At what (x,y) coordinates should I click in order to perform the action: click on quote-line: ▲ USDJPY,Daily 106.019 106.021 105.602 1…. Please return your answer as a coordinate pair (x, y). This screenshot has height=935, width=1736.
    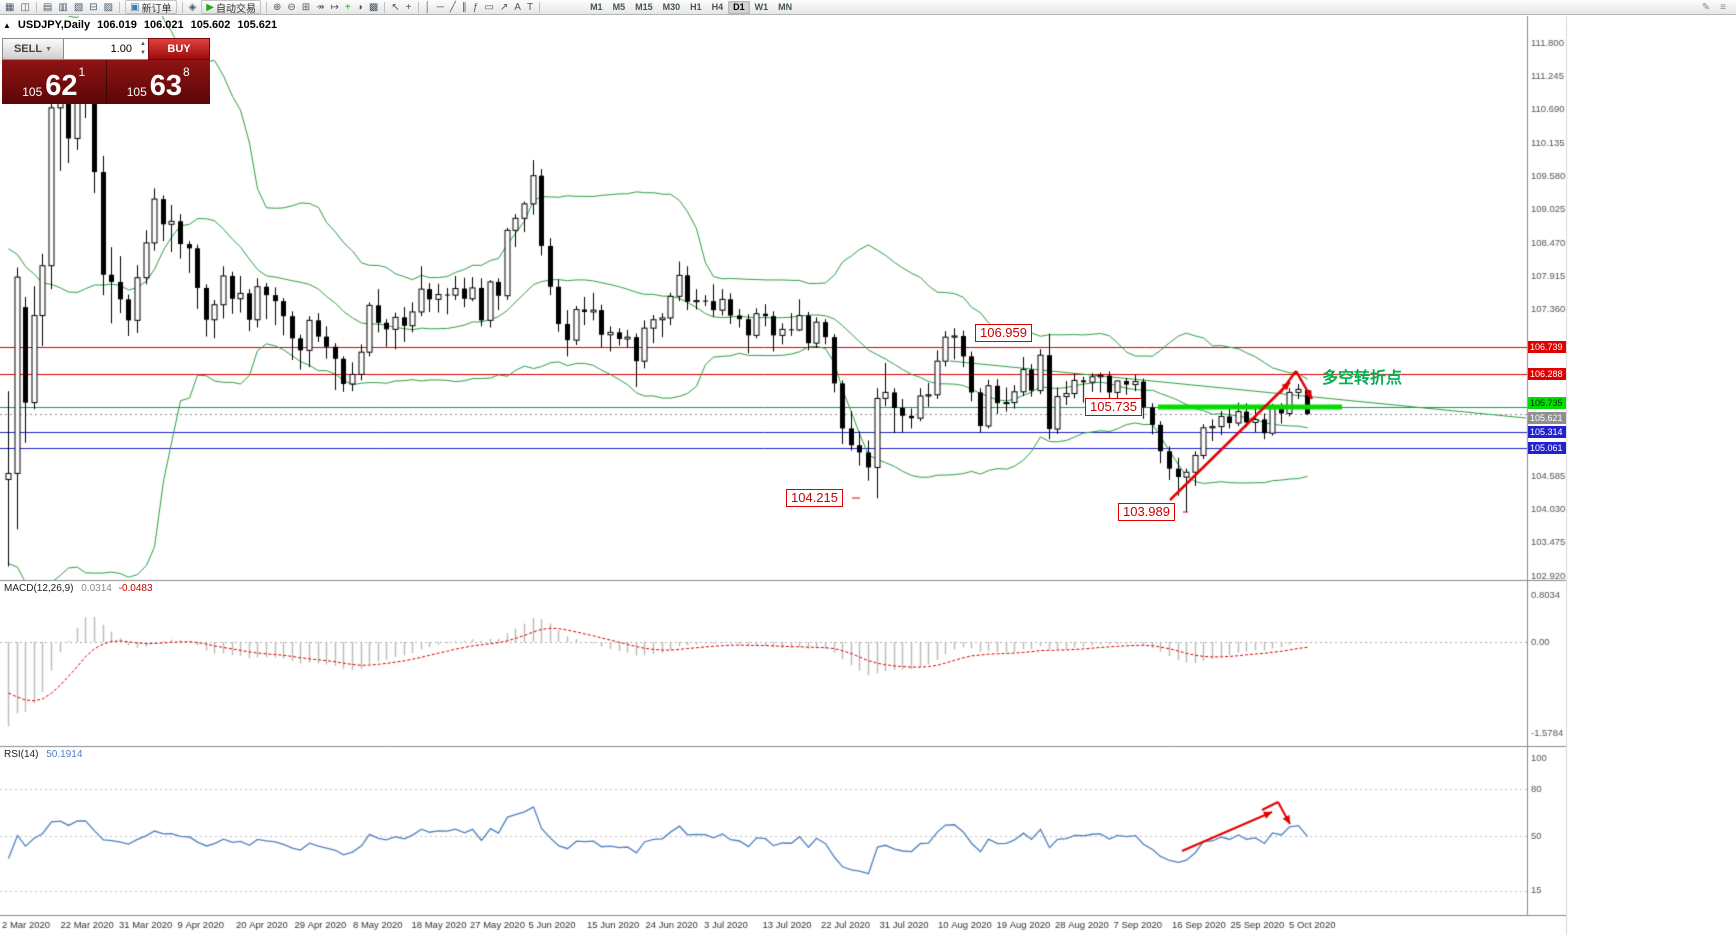
    Looking at the image, I should click on (140, 25).